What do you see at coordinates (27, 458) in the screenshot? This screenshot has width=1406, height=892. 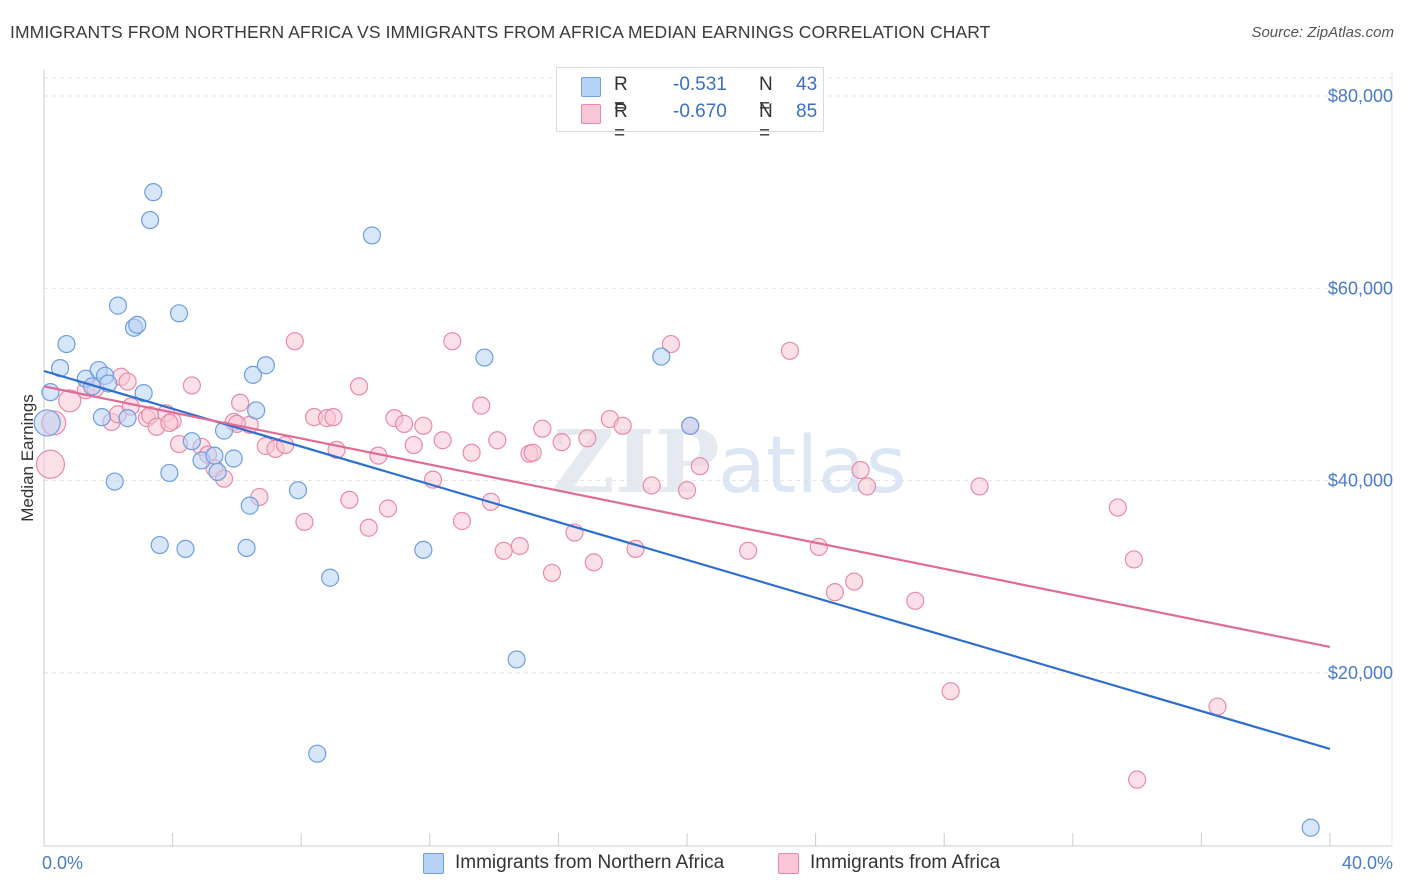 I see `y-axis-label: Median Earnings` at bounding box center [27, 458].